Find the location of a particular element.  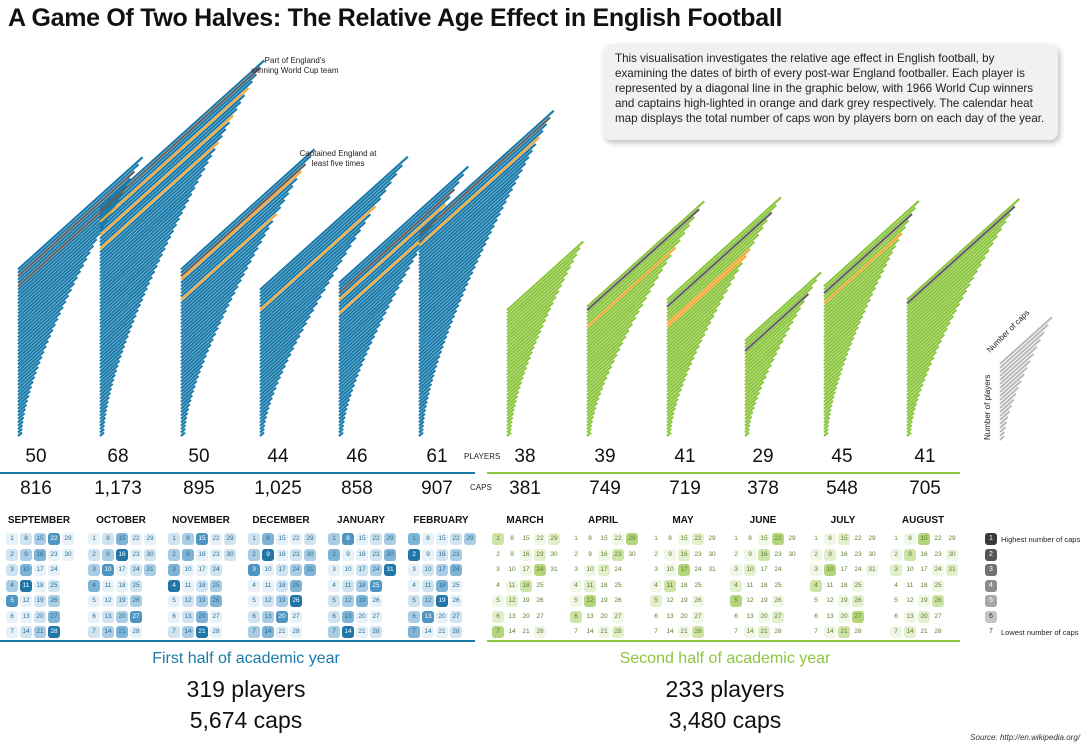

calendar-day: 1 is located at coordinates (896, 538).